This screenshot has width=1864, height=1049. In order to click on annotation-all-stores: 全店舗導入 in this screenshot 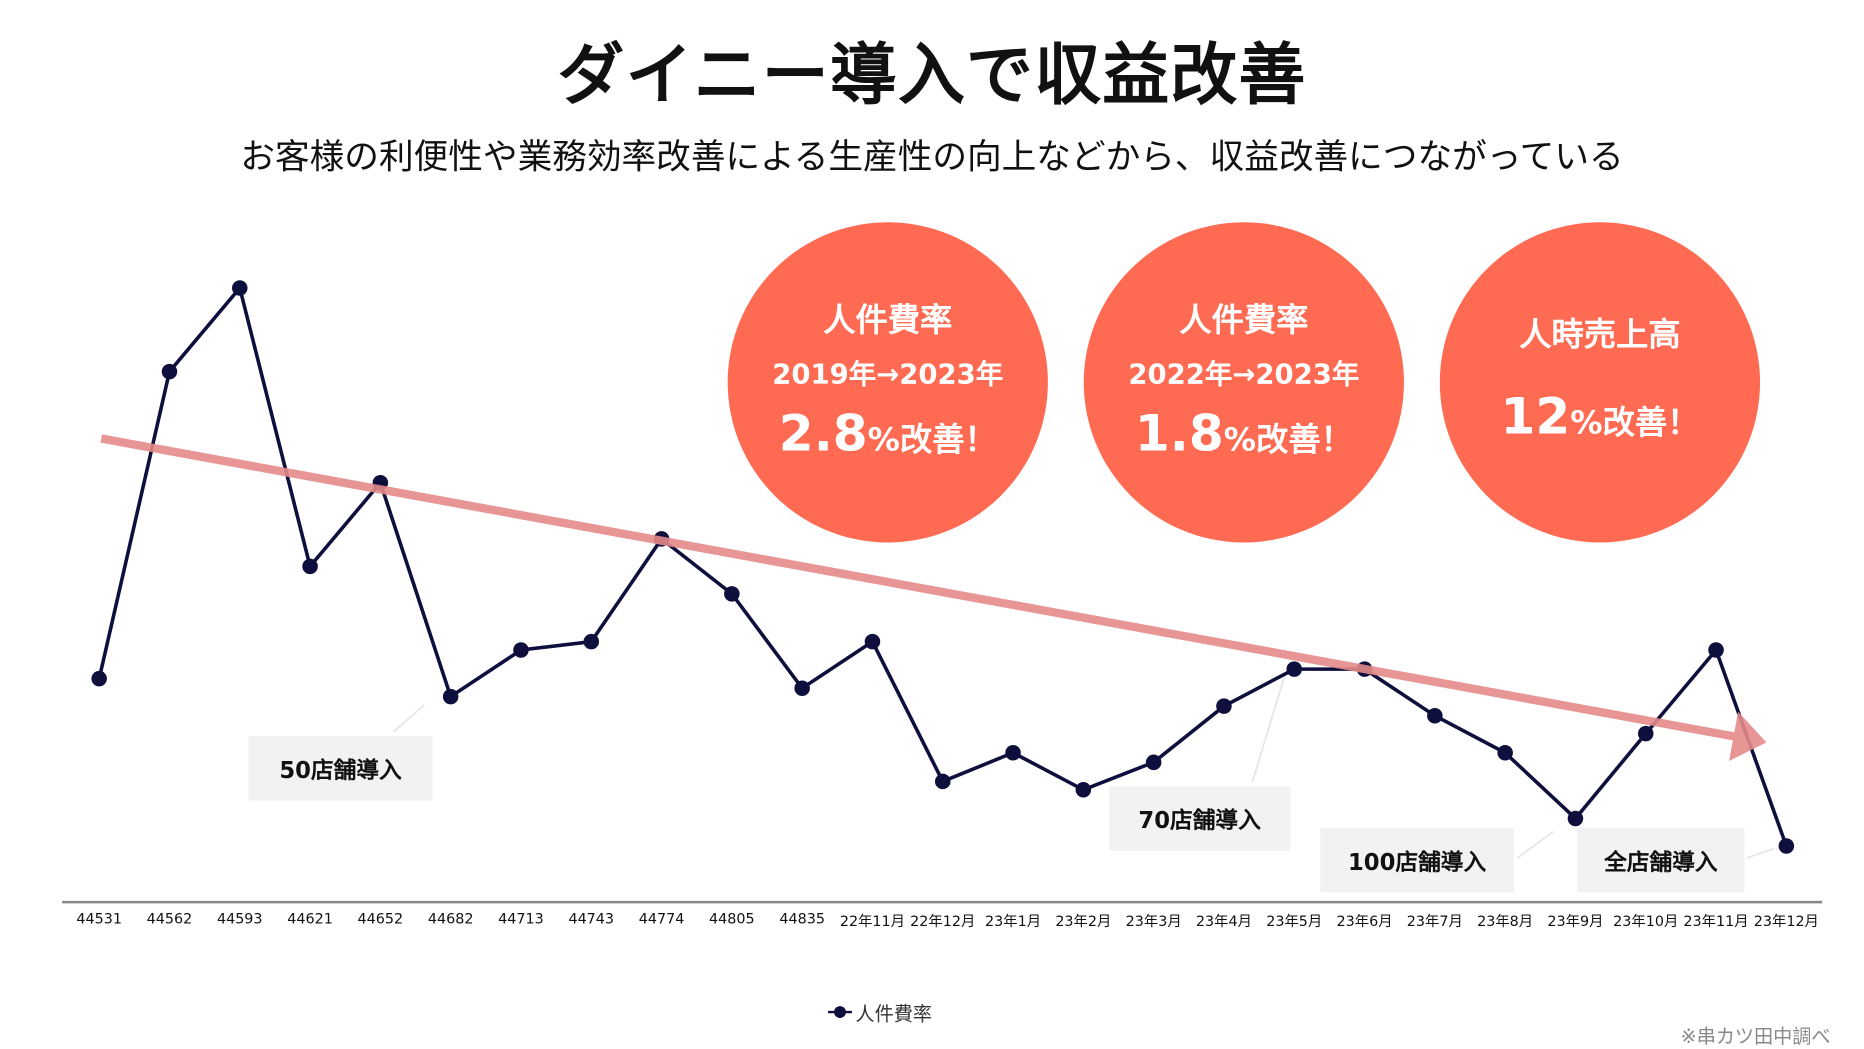, I will do `click(1661, 860)`.